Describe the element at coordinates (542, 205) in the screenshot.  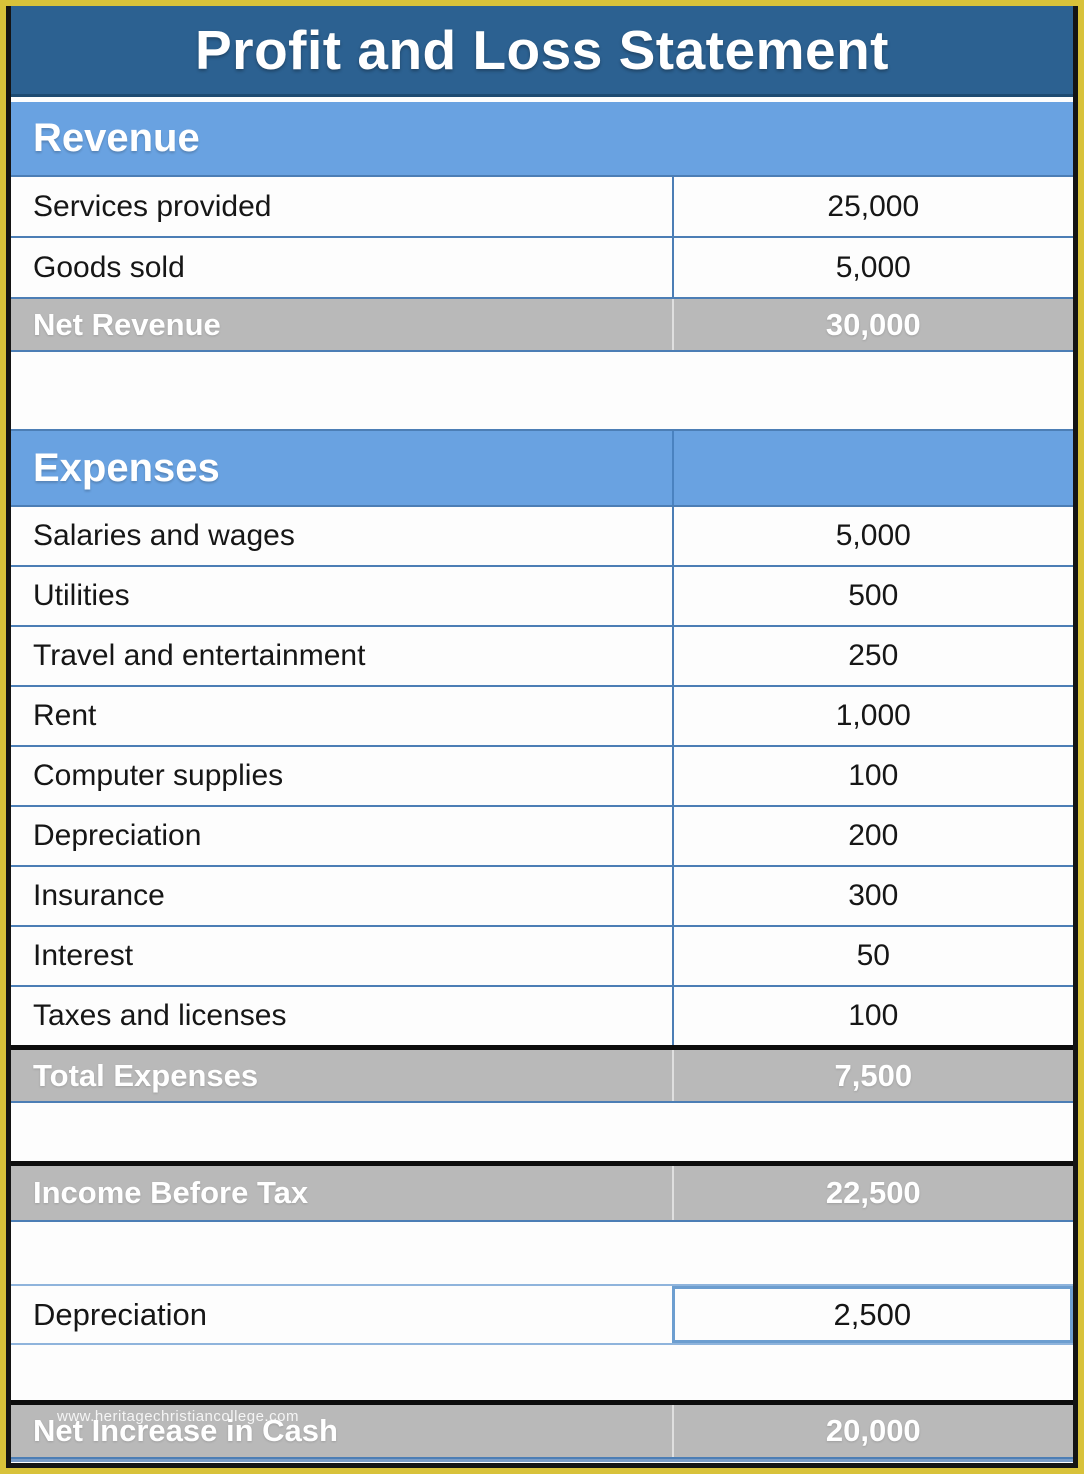
I see `table-row: Services provided 25,000` at that location.